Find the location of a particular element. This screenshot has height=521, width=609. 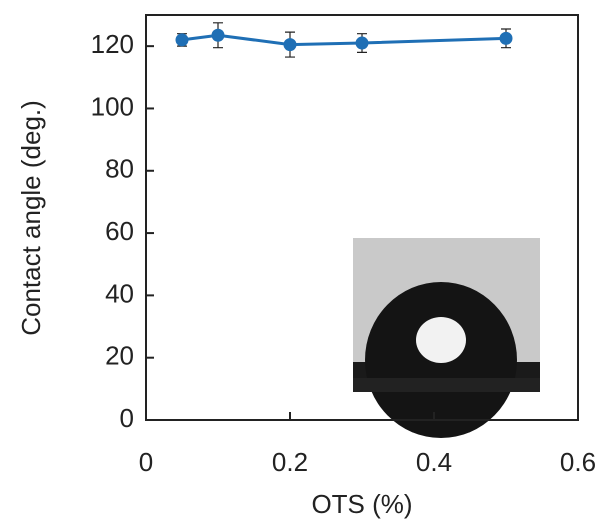

x-tick-label: 0.2 is located at coordinates (290, 462).